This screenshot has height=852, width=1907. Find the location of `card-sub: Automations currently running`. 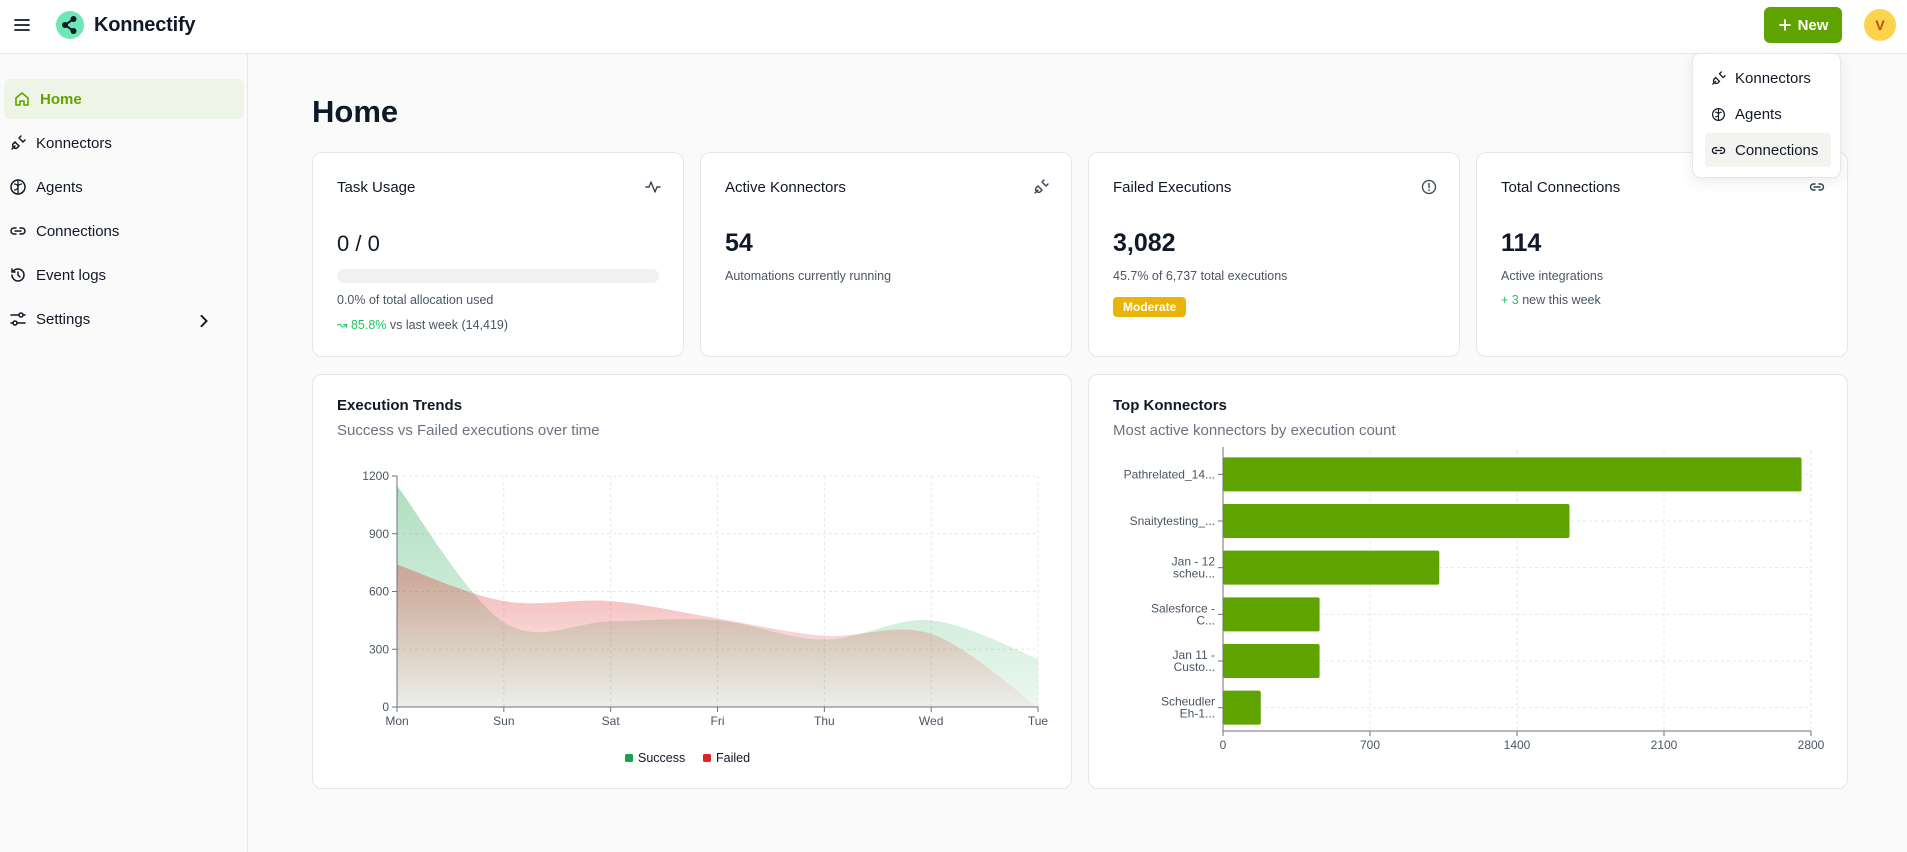

card-sub: Automations currently running is located at coordinates (808, 276).